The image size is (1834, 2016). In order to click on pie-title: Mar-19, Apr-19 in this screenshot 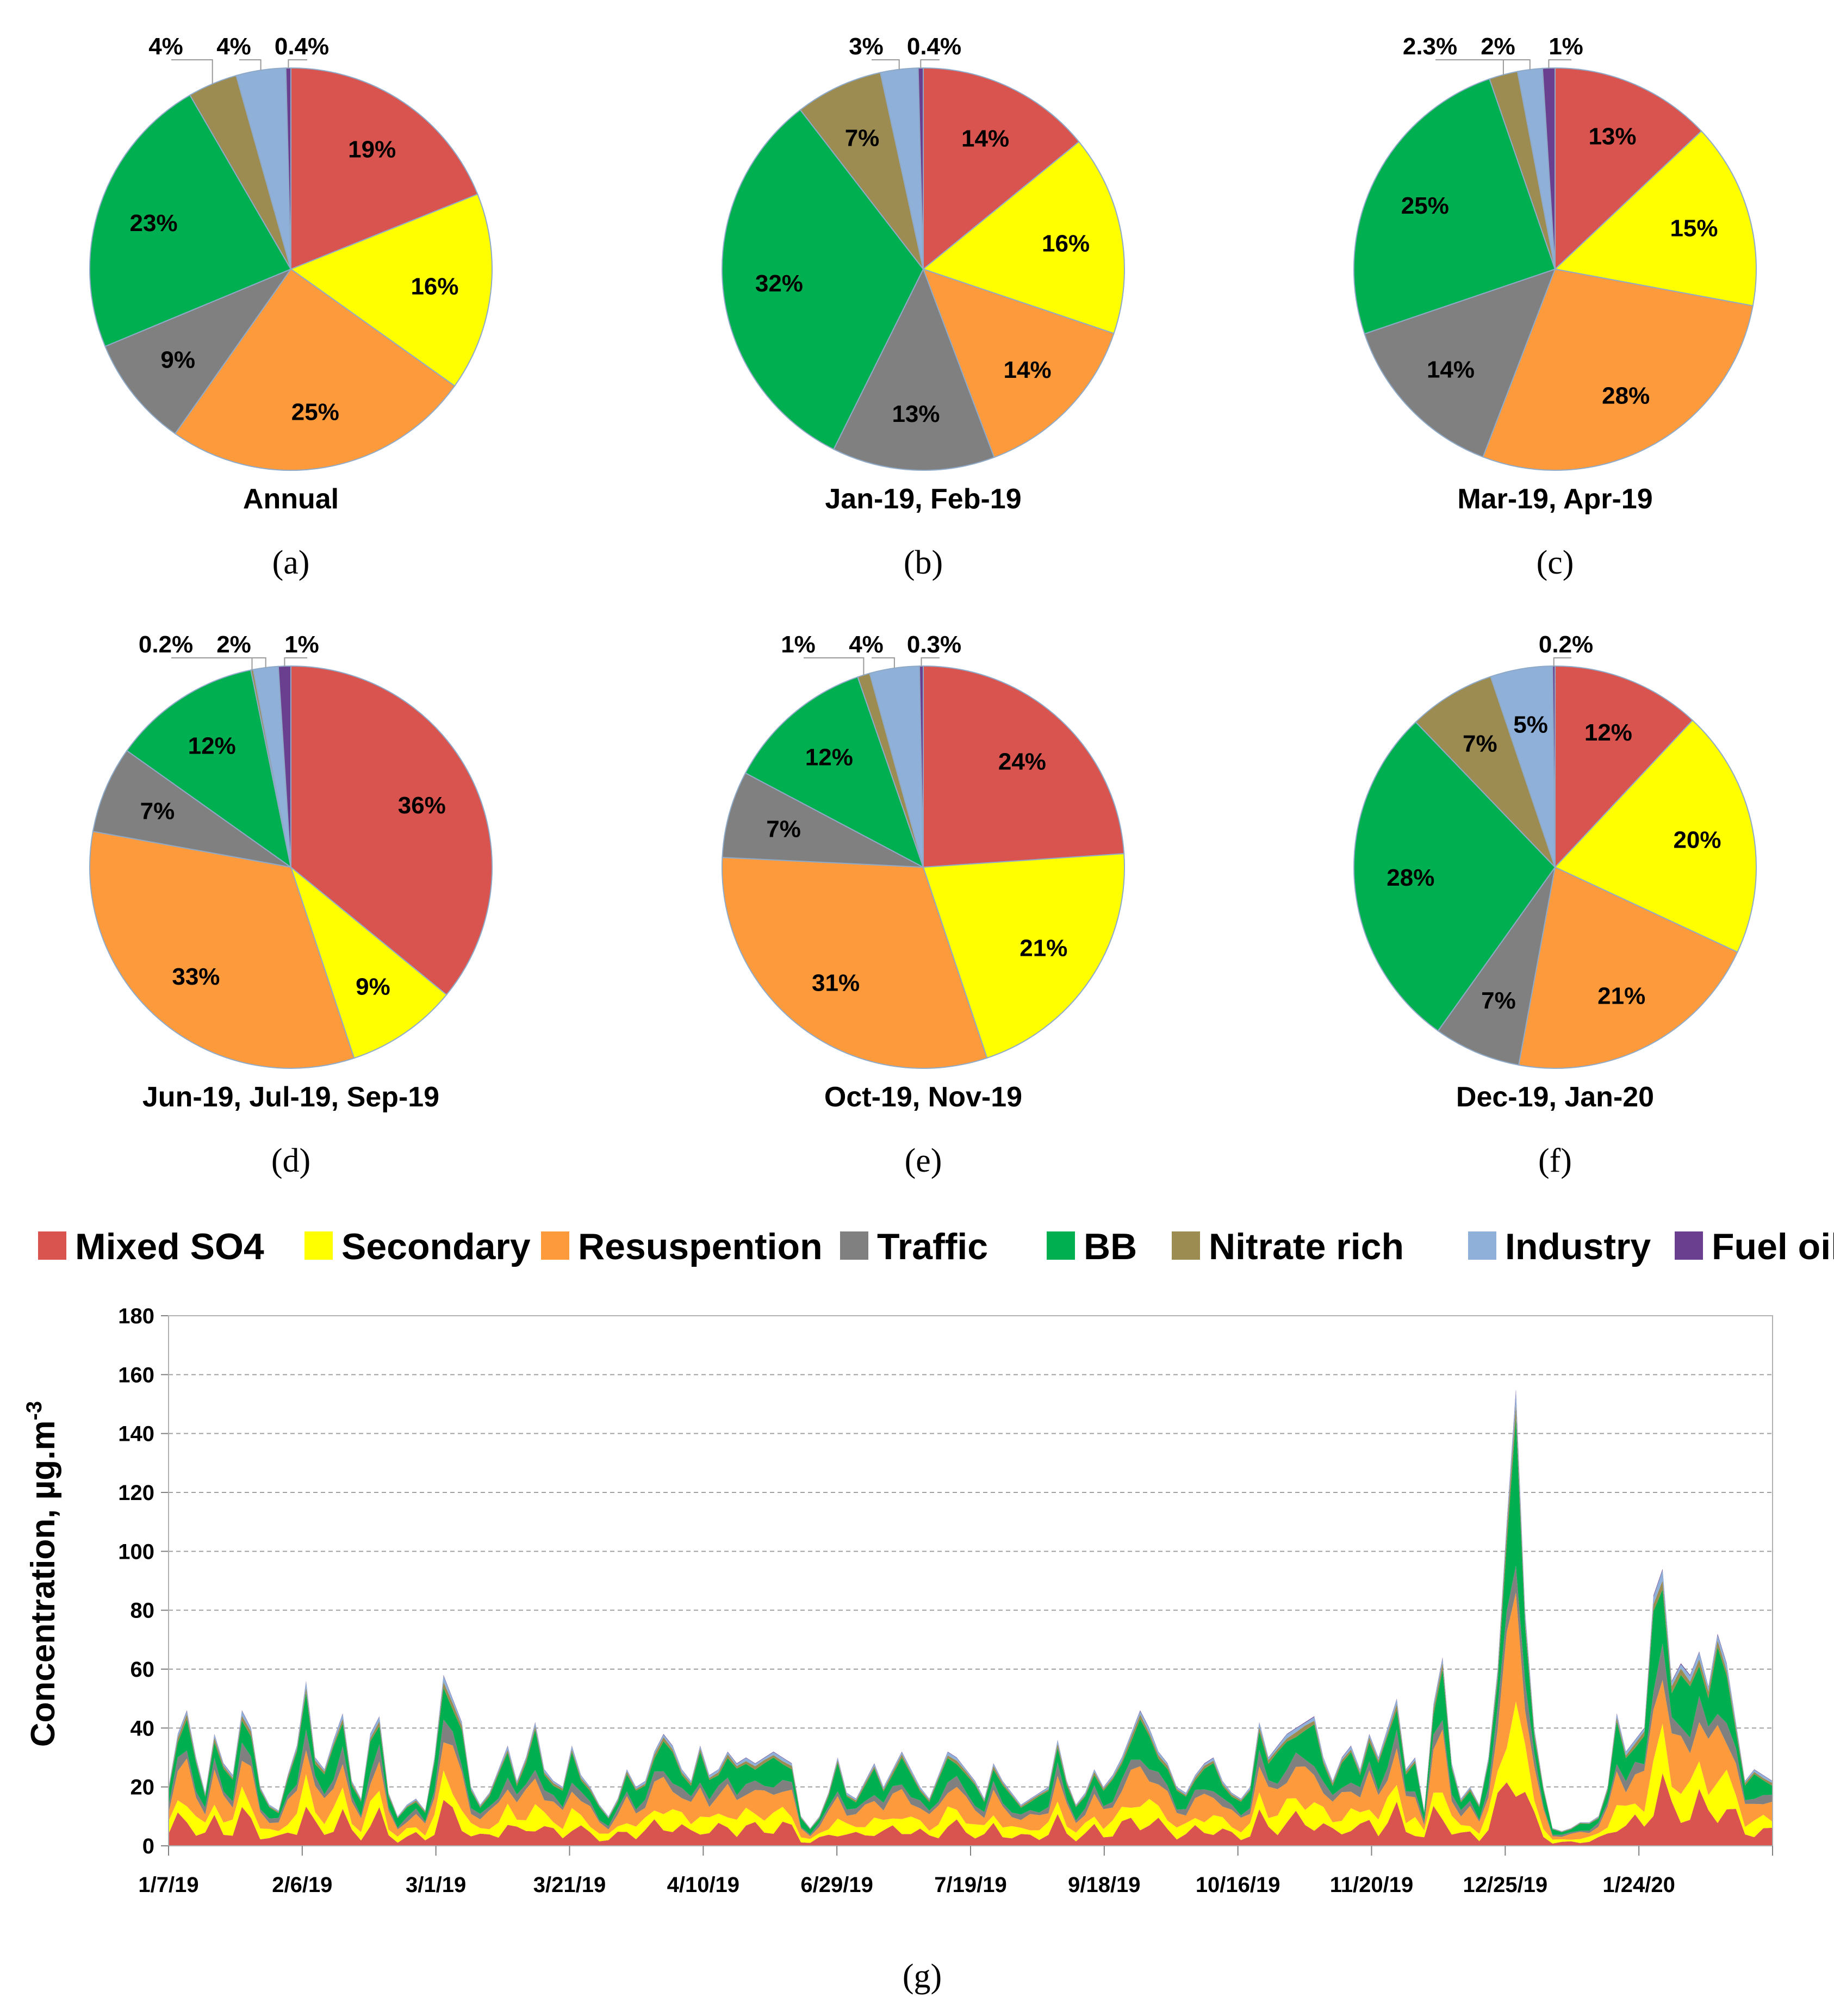, I will do `click(1555, 499)`.